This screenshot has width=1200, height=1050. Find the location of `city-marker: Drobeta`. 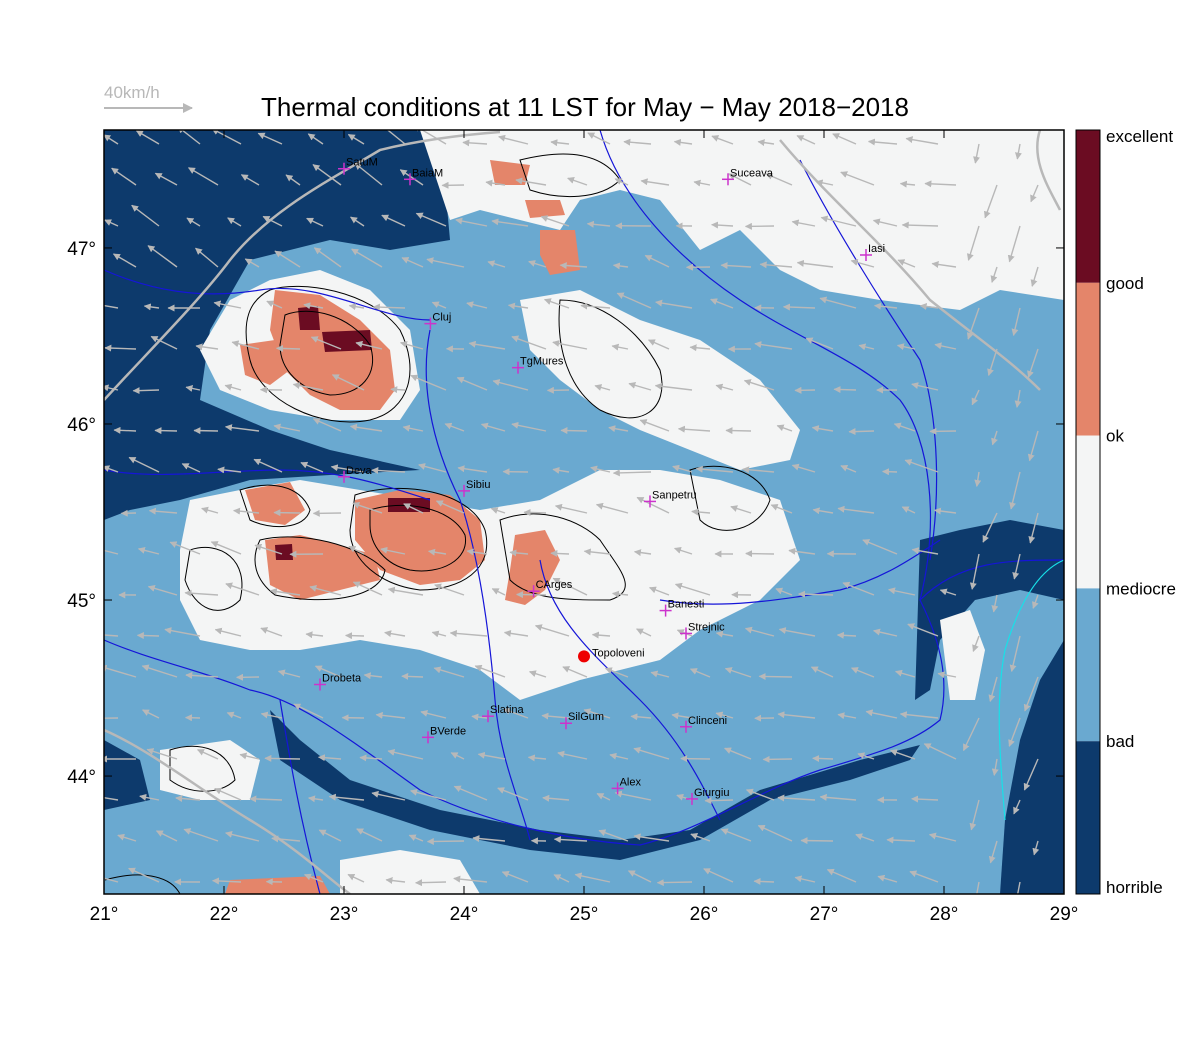

city-marker: Drobeta is located at coordinates (338, 682).